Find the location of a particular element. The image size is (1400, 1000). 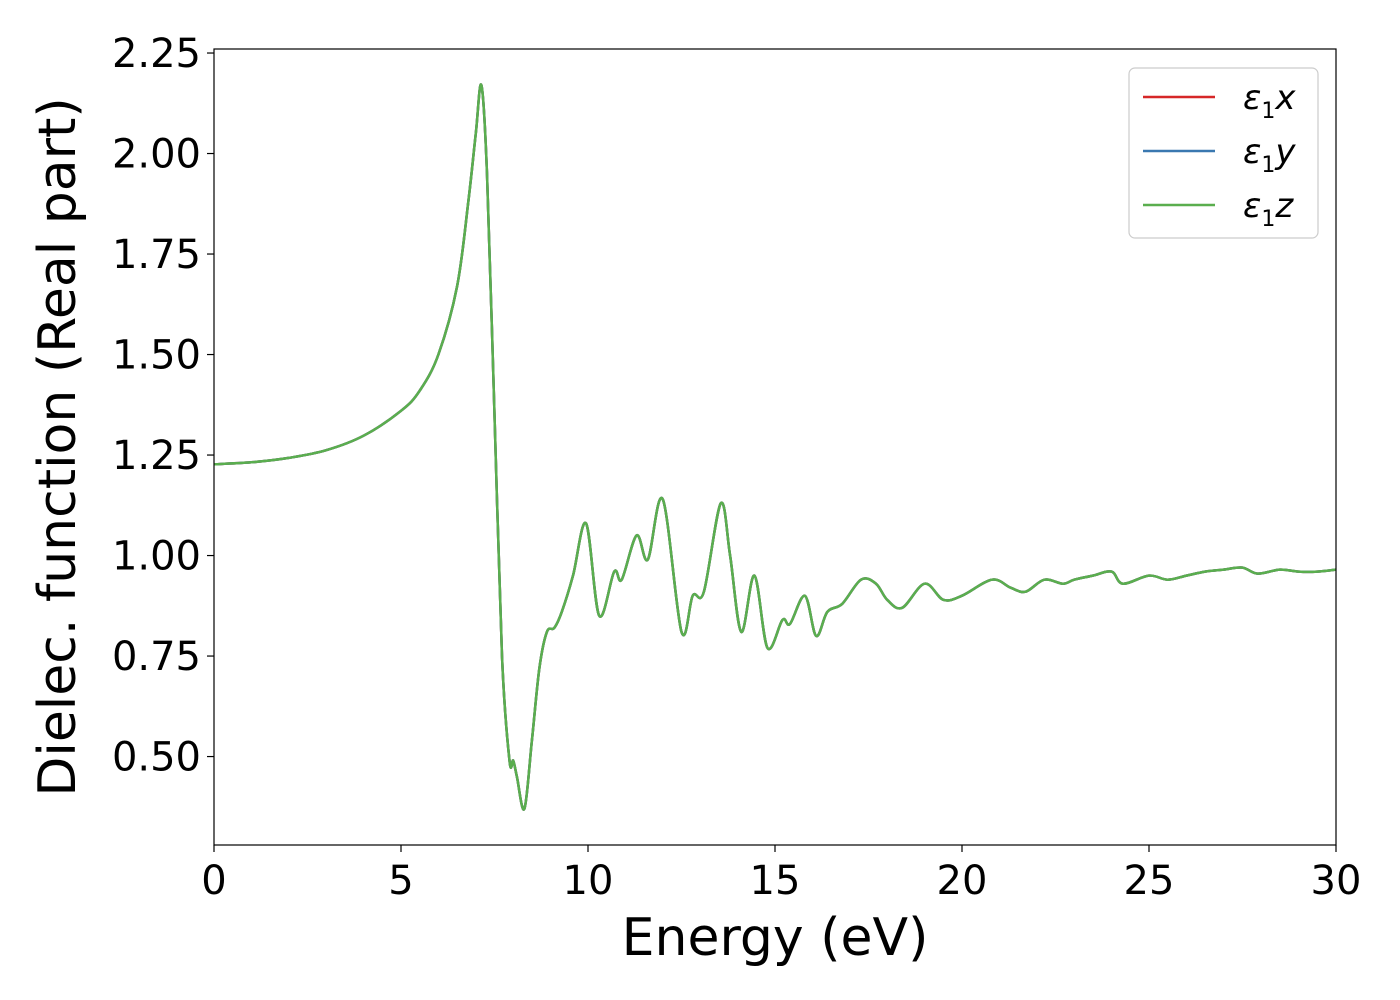

y-tick-label: 1.00 is located at coordinates (156, 557).